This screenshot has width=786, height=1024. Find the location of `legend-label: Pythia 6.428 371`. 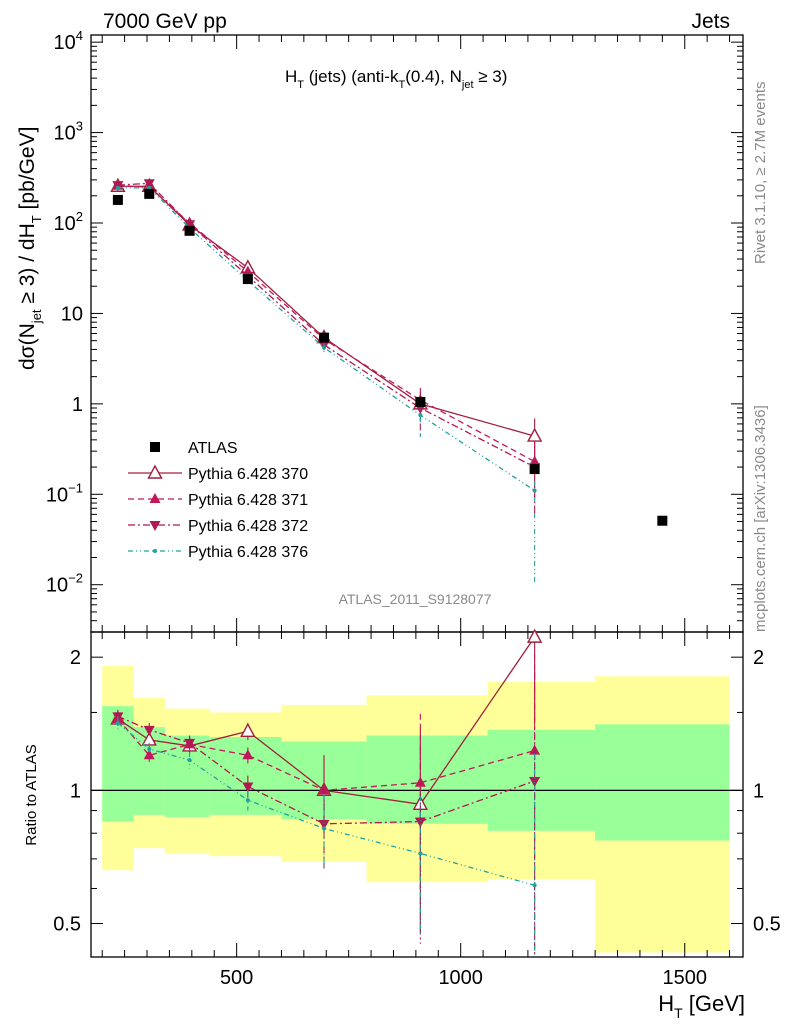

legend-label: Pythia 6.428 371 is located at coordinates (248, 500).